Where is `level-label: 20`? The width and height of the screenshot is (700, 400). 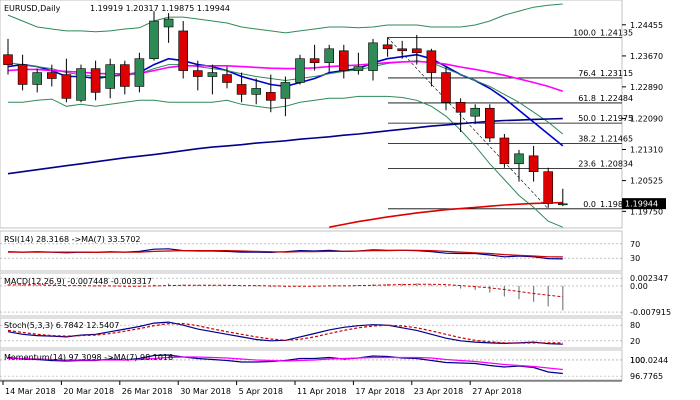 level-label: 20 is located at coordinates (635, 341).